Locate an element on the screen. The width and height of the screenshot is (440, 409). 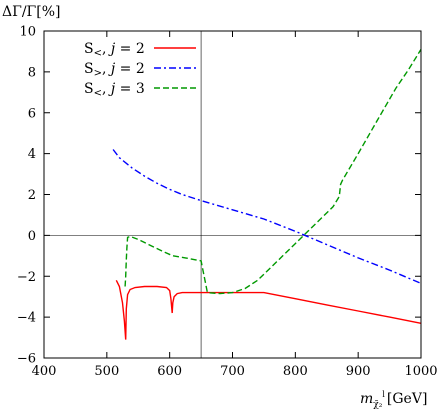
y-tick-label: −2 is located at coordinates (26, 277).